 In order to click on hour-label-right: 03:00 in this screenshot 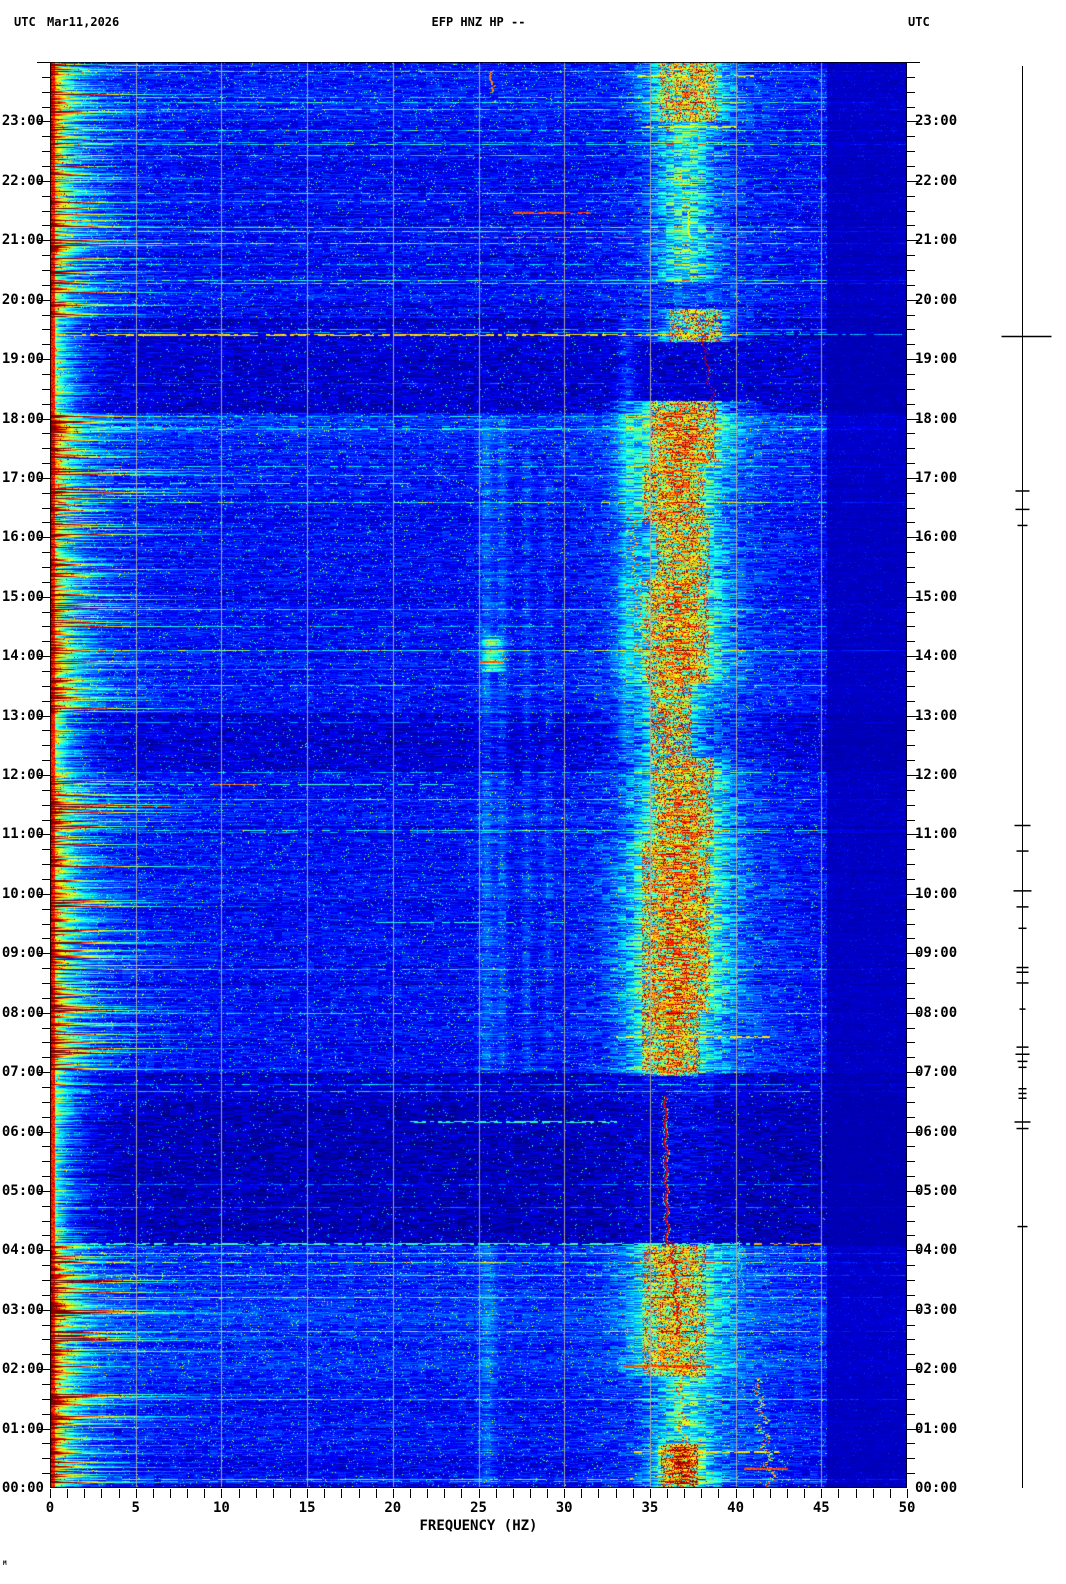, I will do `click(936, 1309)`.